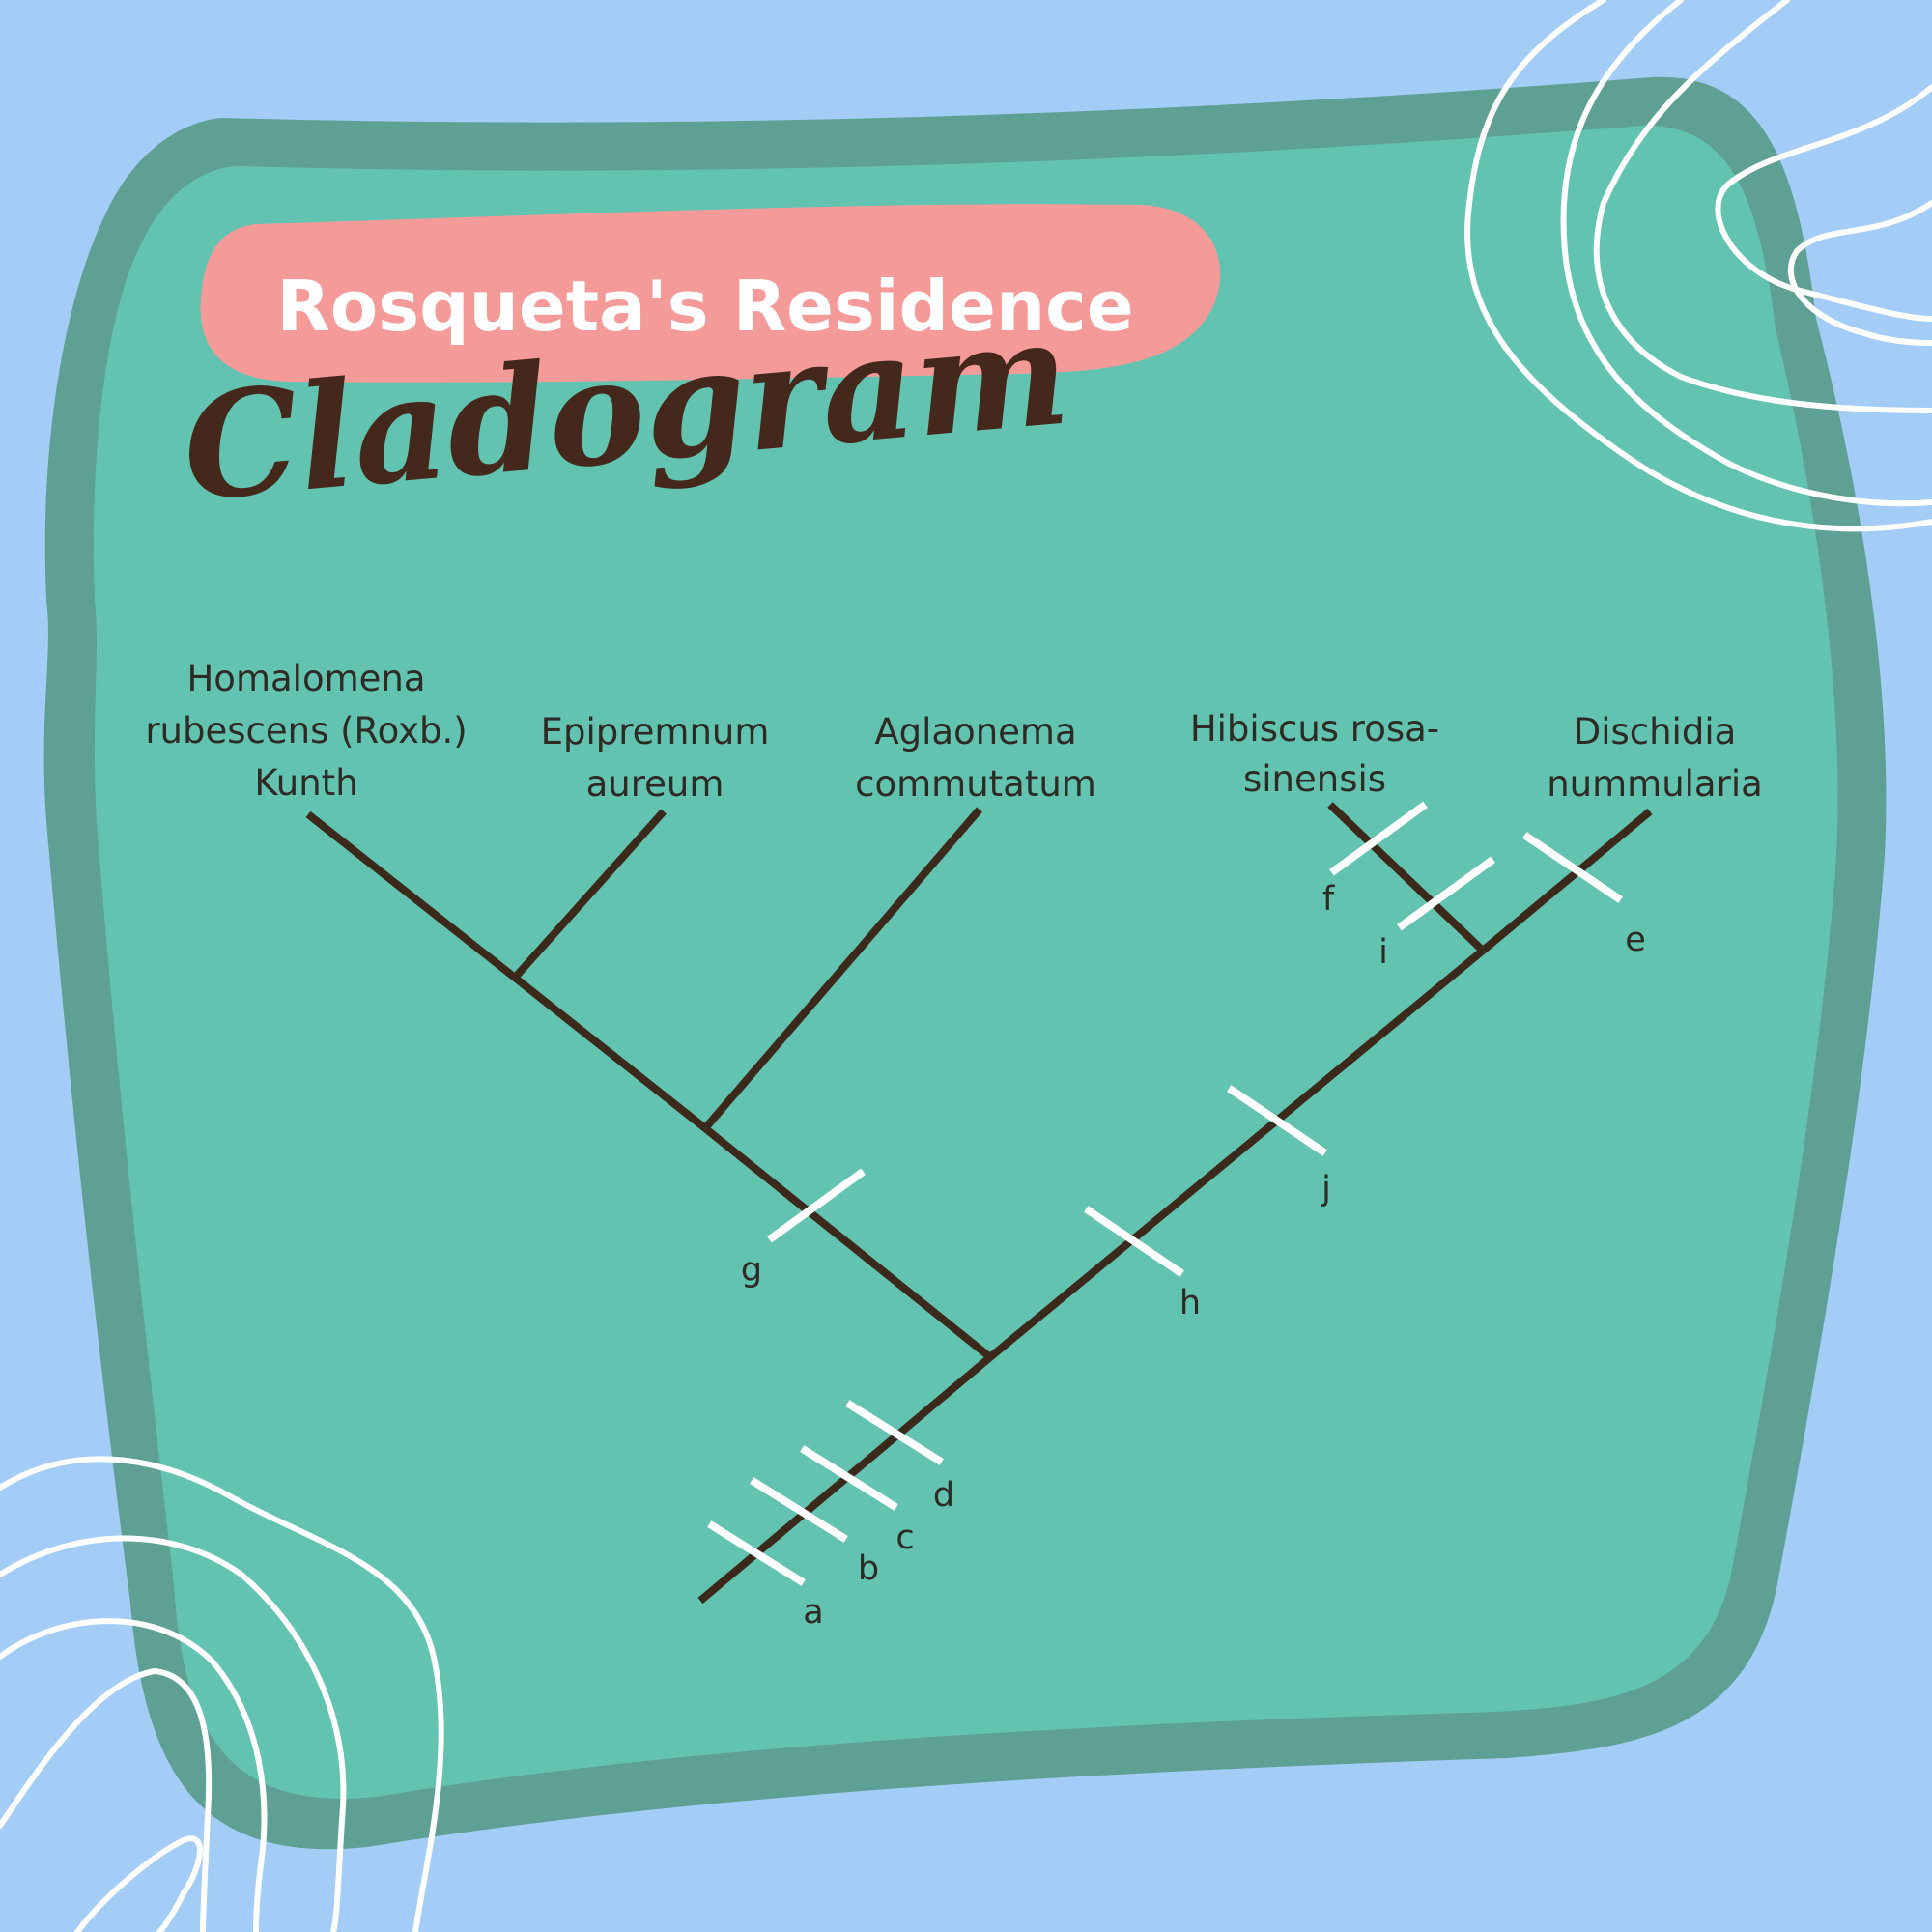  I want to click on branch-homalomena, so click(411, 895).